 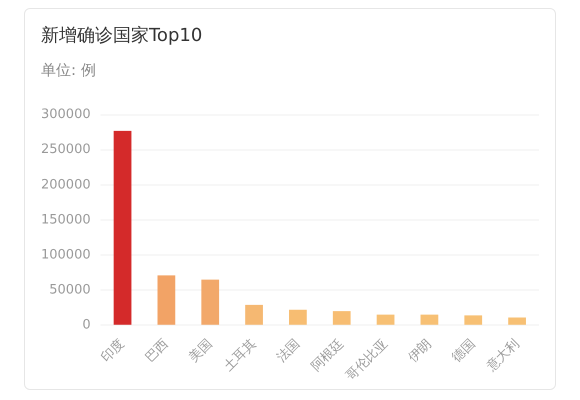 What do you see at coordinates (289, 351) in the screenshot?
I see `x-tick-label: 法国` at bounding box center [289, 351].